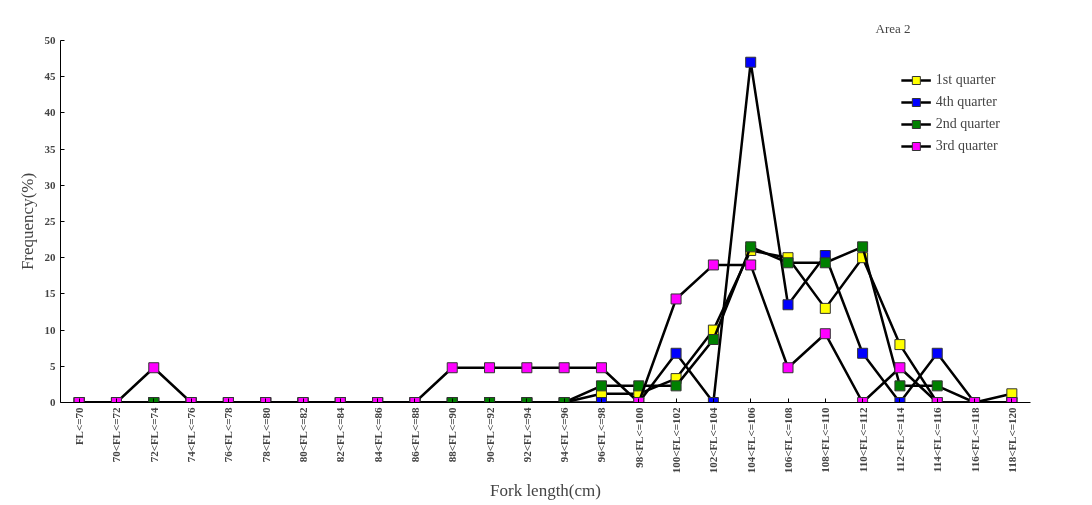  Describe the element at coordinates (825, 440) in the screenshot. I see `x-tick-label: 108<FL<=110` at that location.